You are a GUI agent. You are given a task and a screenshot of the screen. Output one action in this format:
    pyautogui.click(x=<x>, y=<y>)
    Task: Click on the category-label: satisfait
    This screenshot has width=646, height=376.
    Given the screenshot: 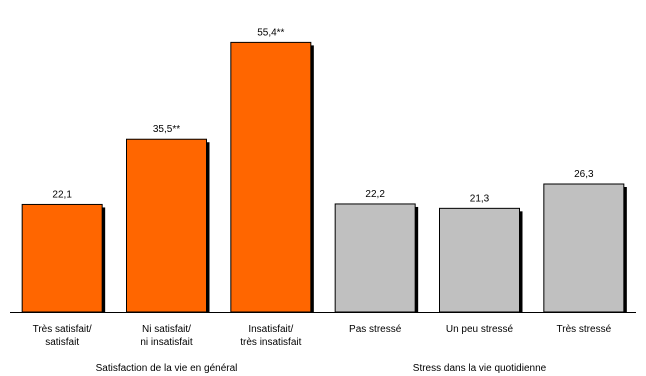 What is the action you would take?
    pyautogui.click(x=62, y=342)
    